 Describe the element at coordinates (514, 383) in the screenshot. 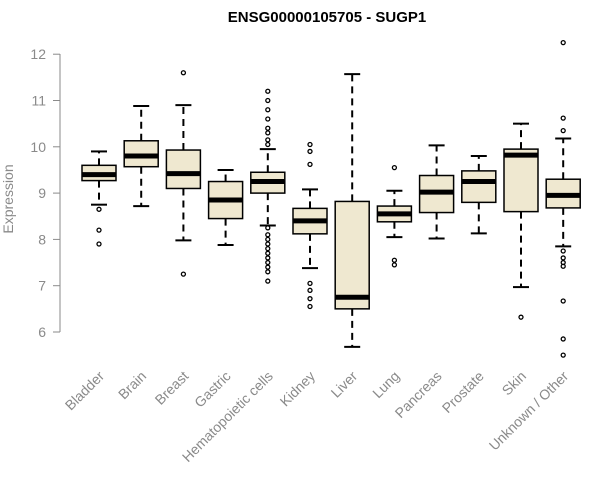

I see `x-category-label: Skin` at that location.